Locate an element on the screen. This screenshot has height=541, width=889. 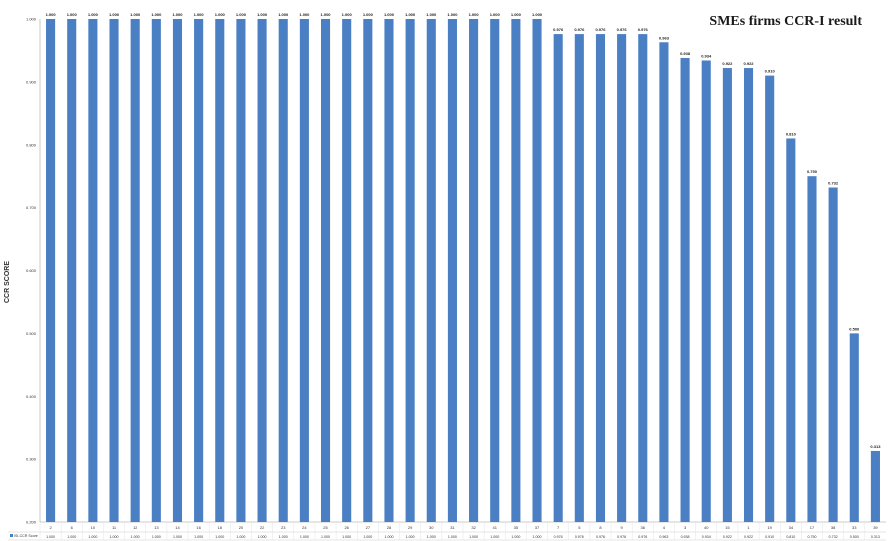
x-tick-label: 25 is located at coordinates (325, 527).